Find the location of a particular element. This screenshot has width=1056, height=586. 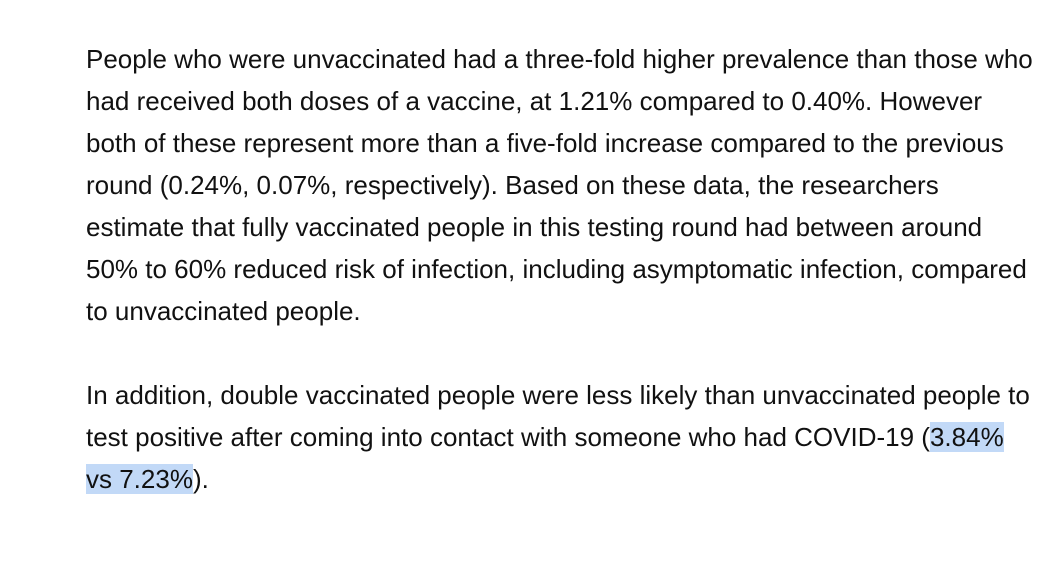

paragraph-contact-end: ). is located at coordinates (200, 479).